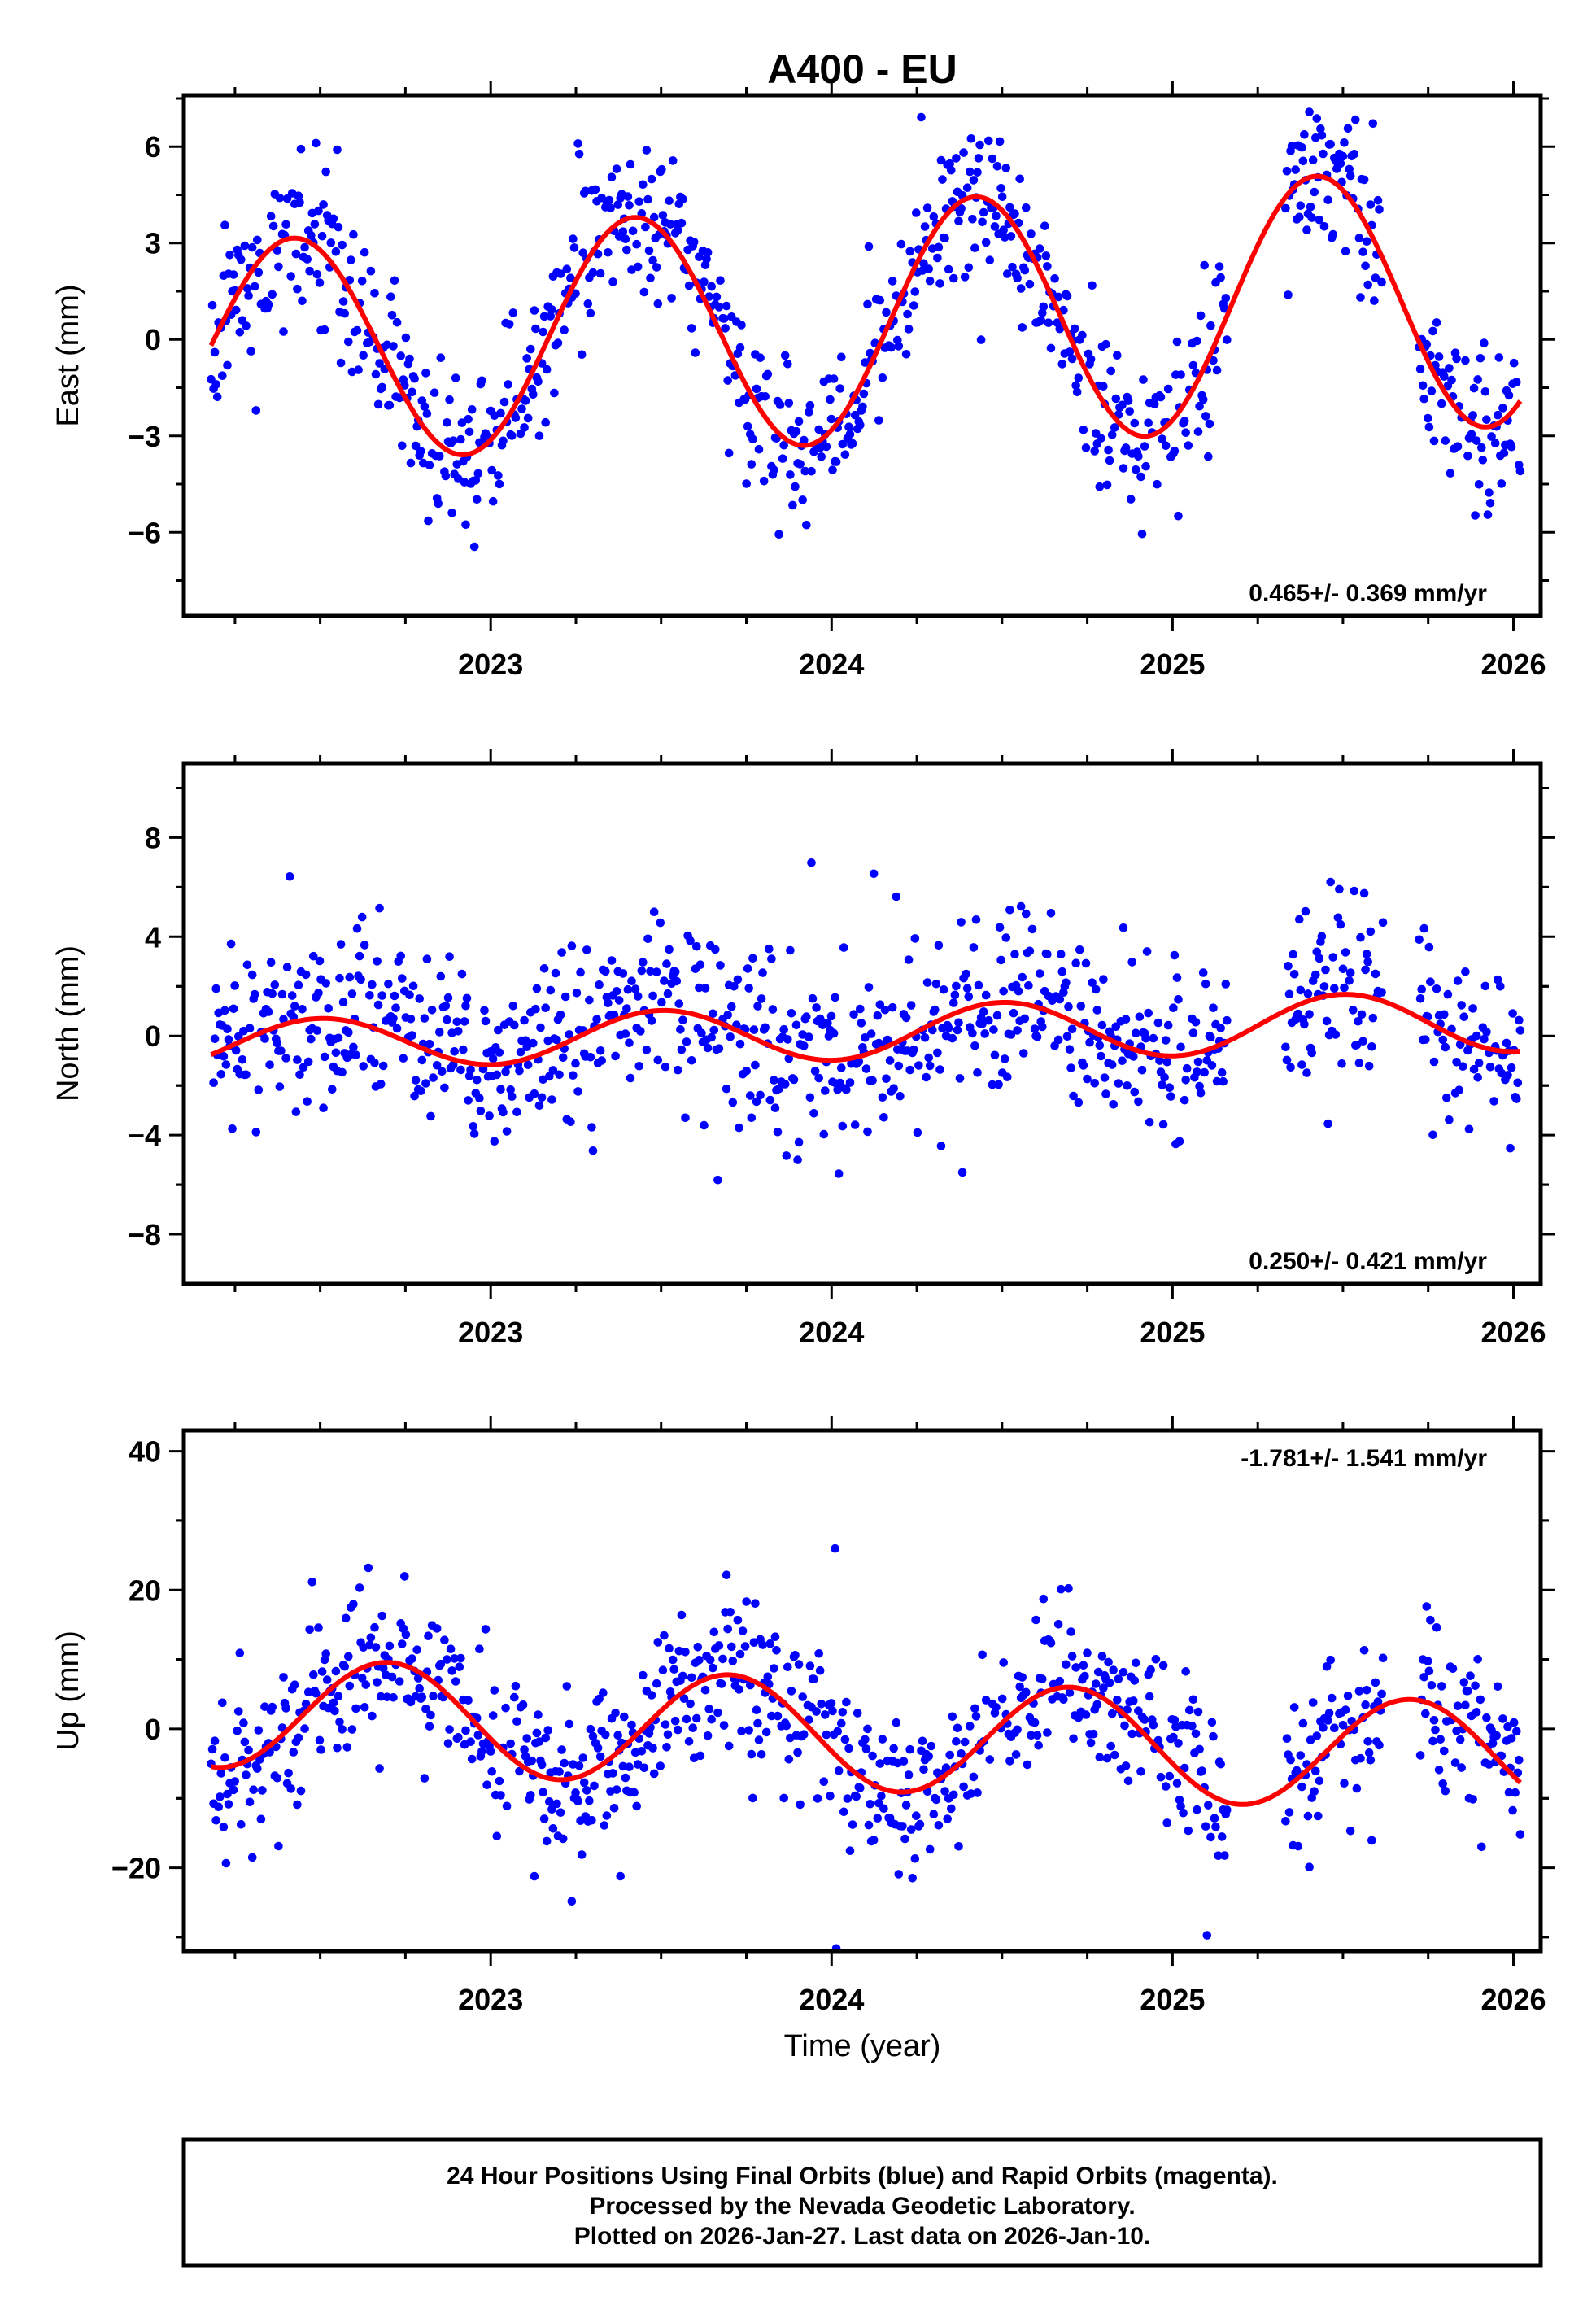 Image resolution: width=1596 pixels, height=2305 pixels. Describe the element at coordinates (490, 1332) in the screenshot. I see `x-tick-label: 2023` at that location.